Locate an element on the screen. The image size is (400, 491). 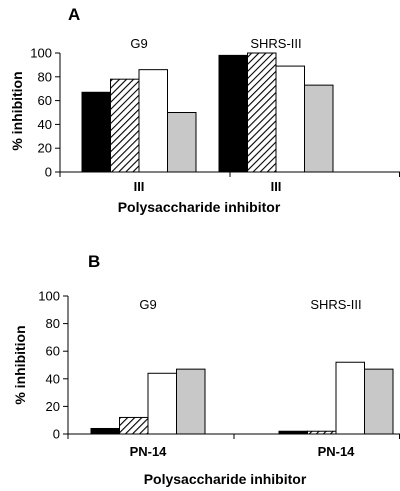
panel-b-y-tick-label: 100 is located at coordinates (49, 296).